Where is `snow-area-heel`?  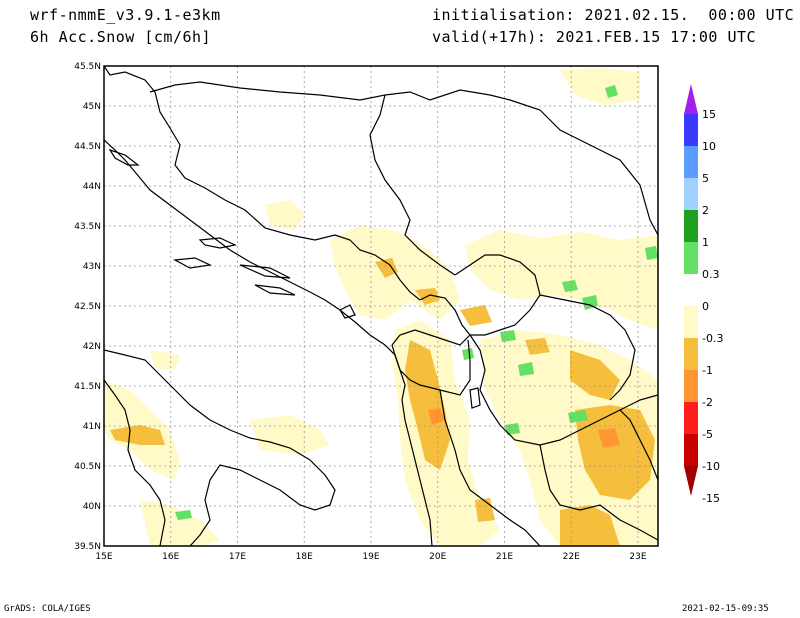
snow-area-heel is located at coordinates (165, 360).